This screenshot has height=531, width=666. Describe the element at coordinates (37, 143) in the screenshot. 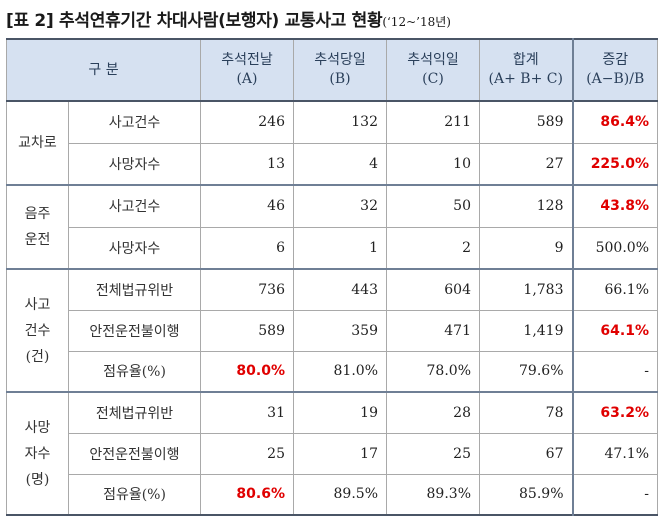

I see `row-group-label: 교차로` at that location.